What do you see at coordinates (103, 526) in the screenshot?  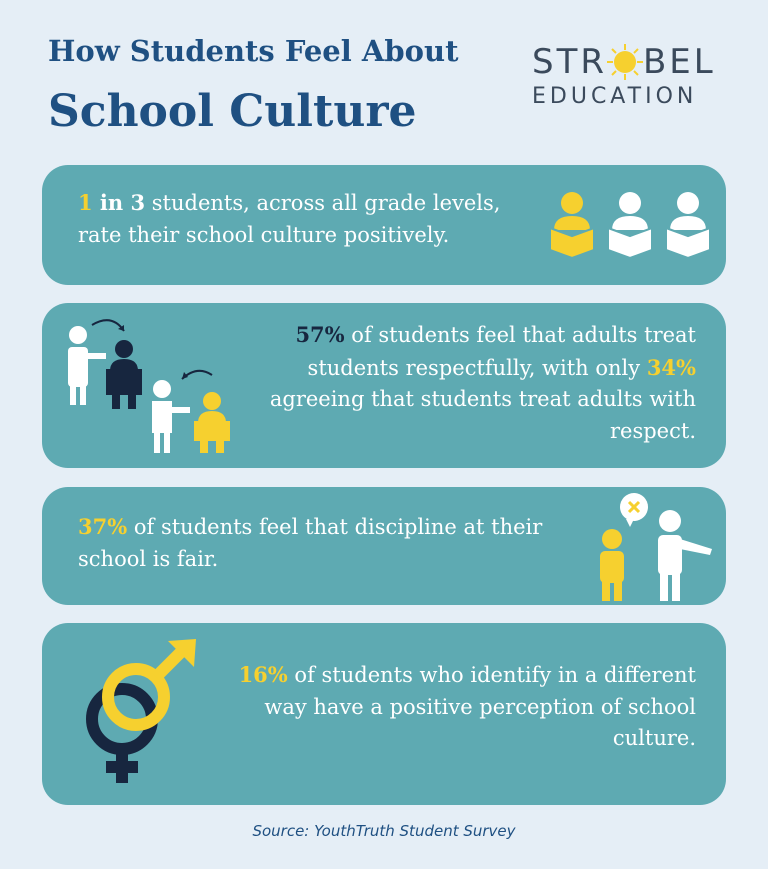 I see `highlight: 37%` at bounding box center [103, 526].